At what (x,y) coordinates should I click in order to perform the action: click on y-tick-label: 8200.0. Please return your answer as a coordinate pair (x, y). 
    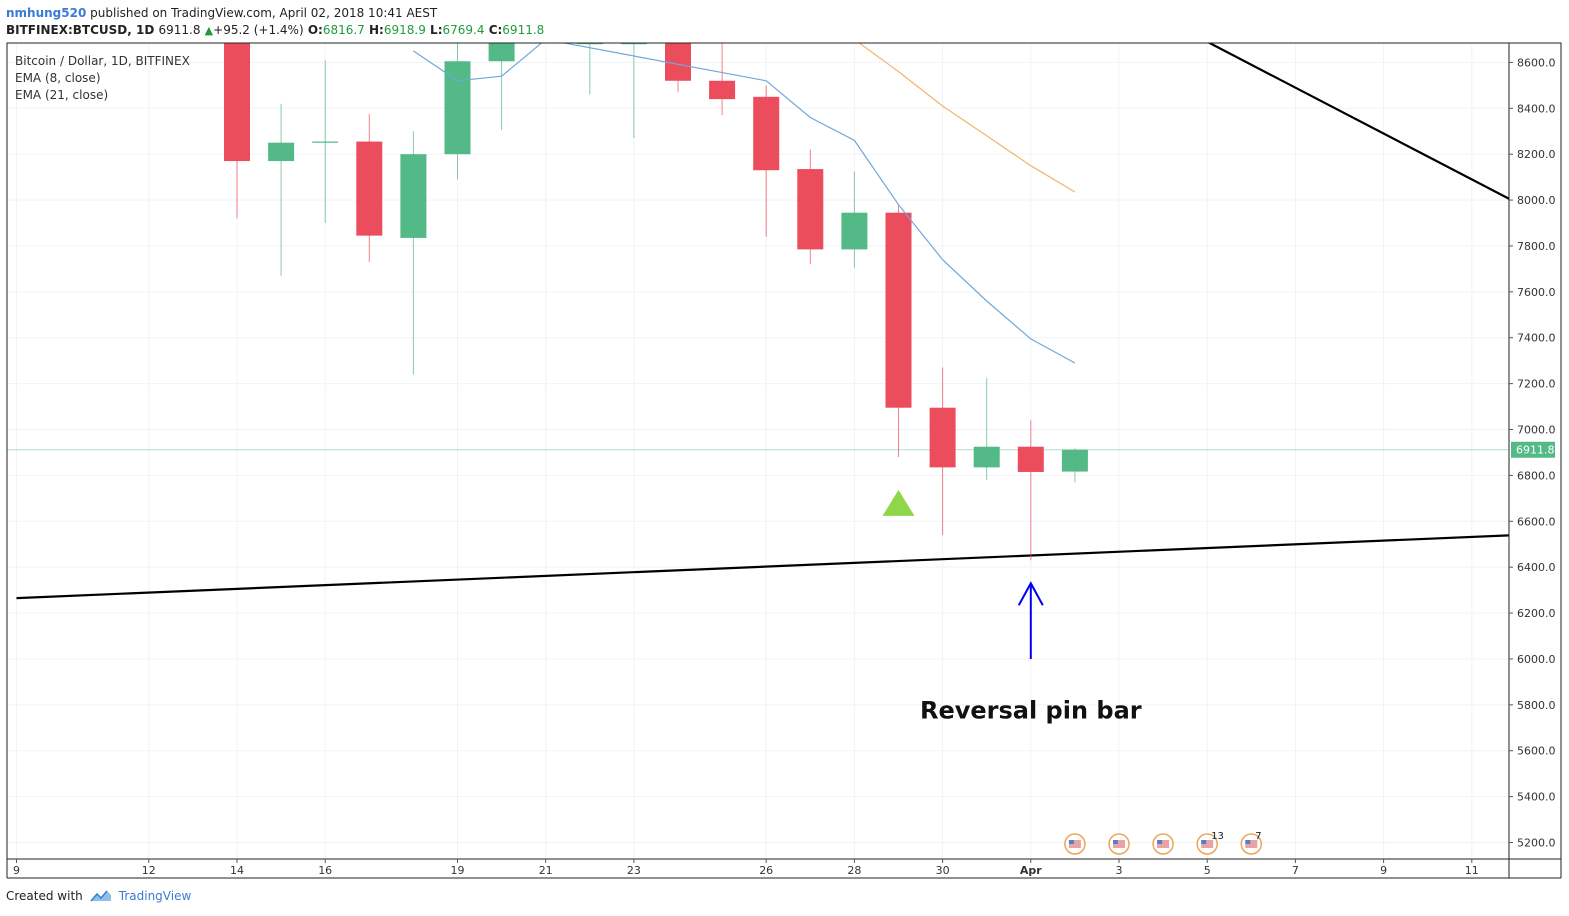
    Looking at the image, I should click on (1536, 154).